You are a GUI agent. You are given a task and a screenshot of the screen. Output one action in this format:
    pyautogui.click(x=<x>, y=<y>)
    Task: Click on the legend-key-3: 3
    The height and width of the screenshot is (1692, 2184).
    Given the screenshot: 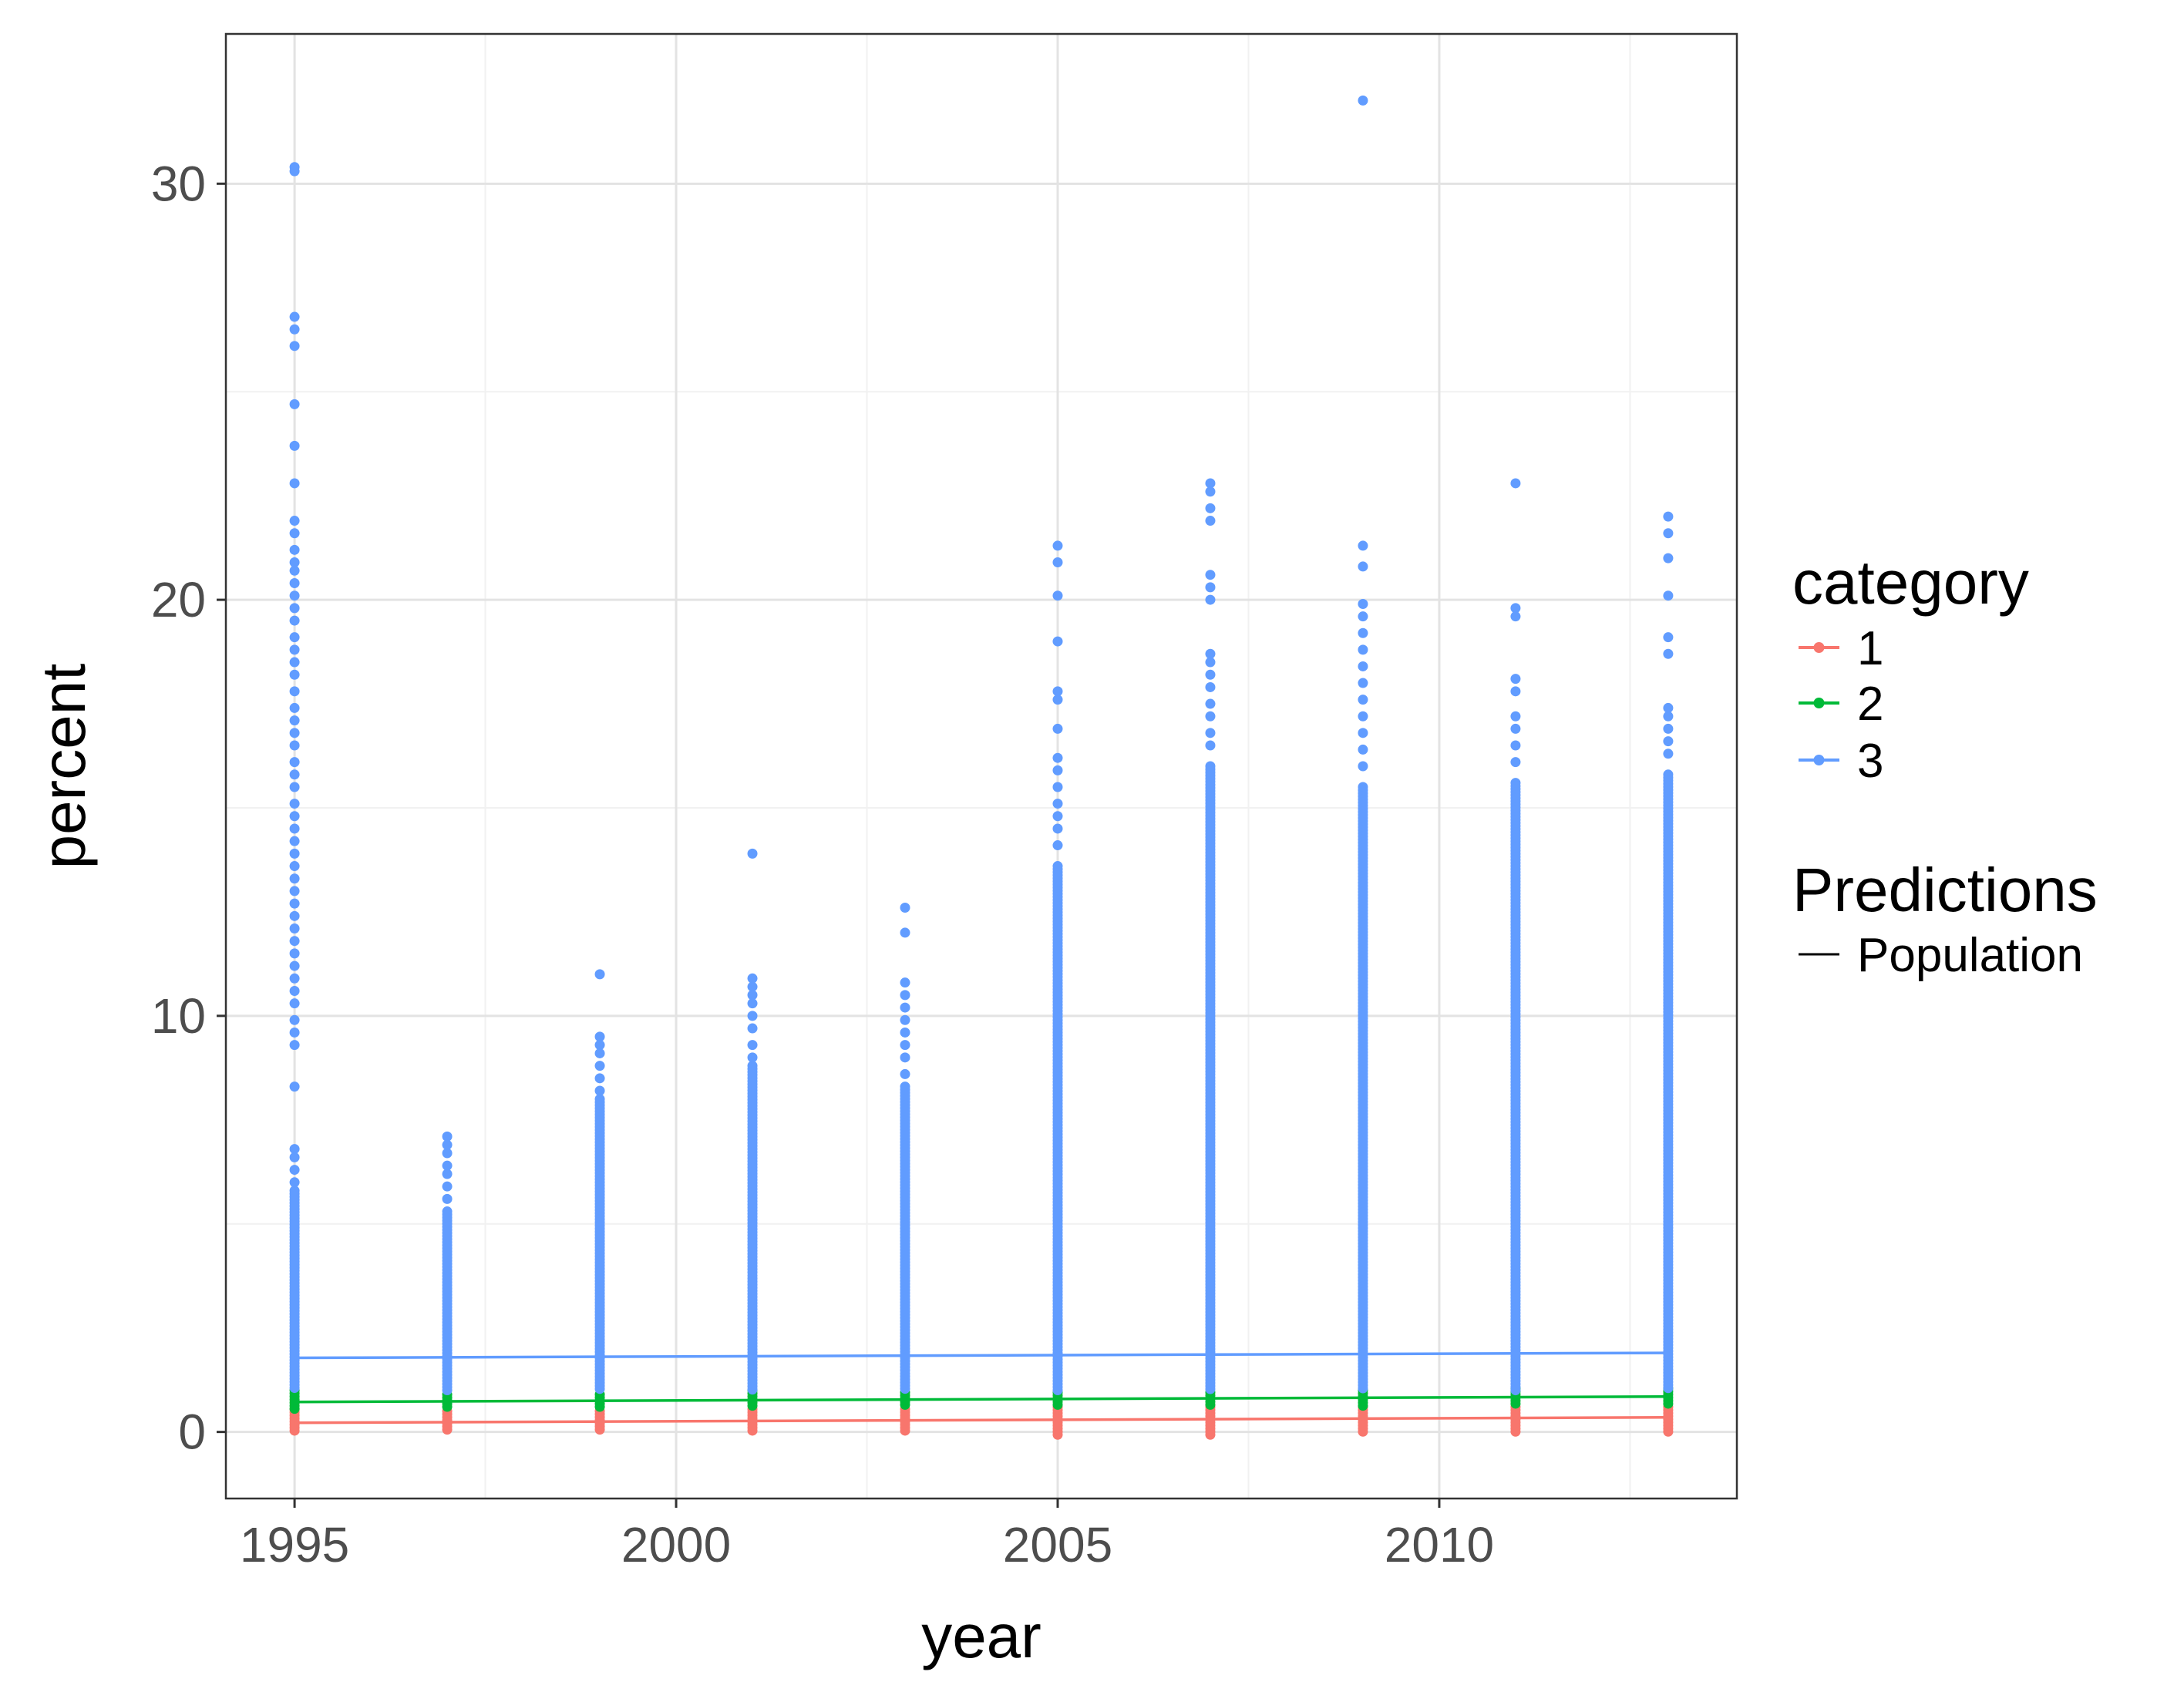 What is the action you would take?
    pyautogui.click(x=1841, y=762)
    